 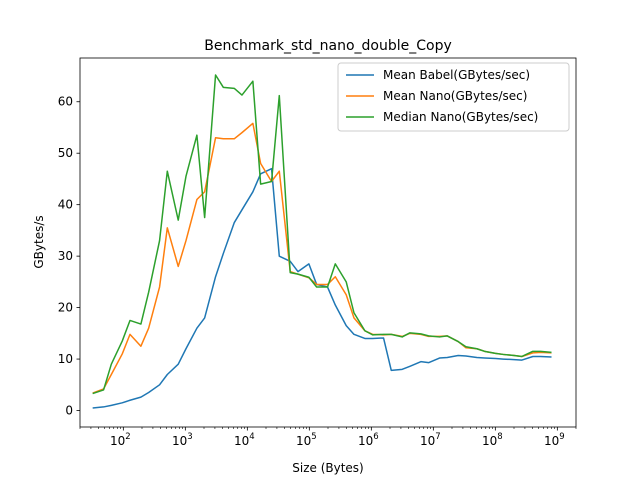 I want to click on y-tick-label: 30, so click(x=65, y=256).